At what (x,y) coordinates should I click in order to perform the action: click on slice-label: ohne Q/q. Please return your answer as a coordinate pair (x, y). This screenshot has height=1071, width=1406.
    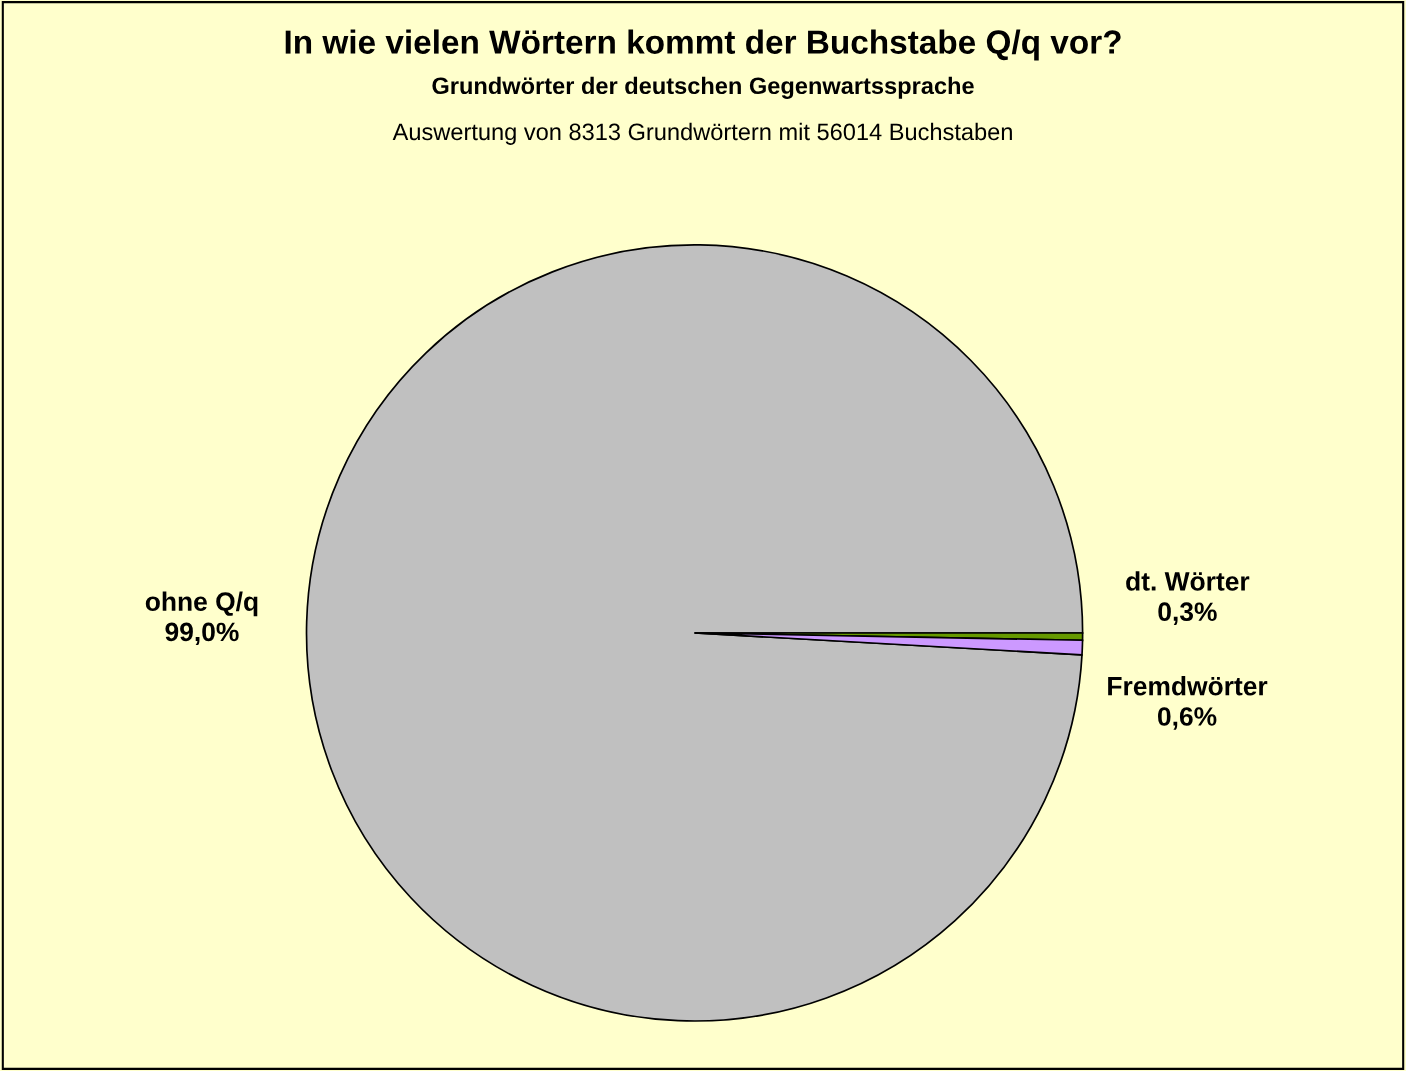
    Looking at the image, I should click on (201, 604).